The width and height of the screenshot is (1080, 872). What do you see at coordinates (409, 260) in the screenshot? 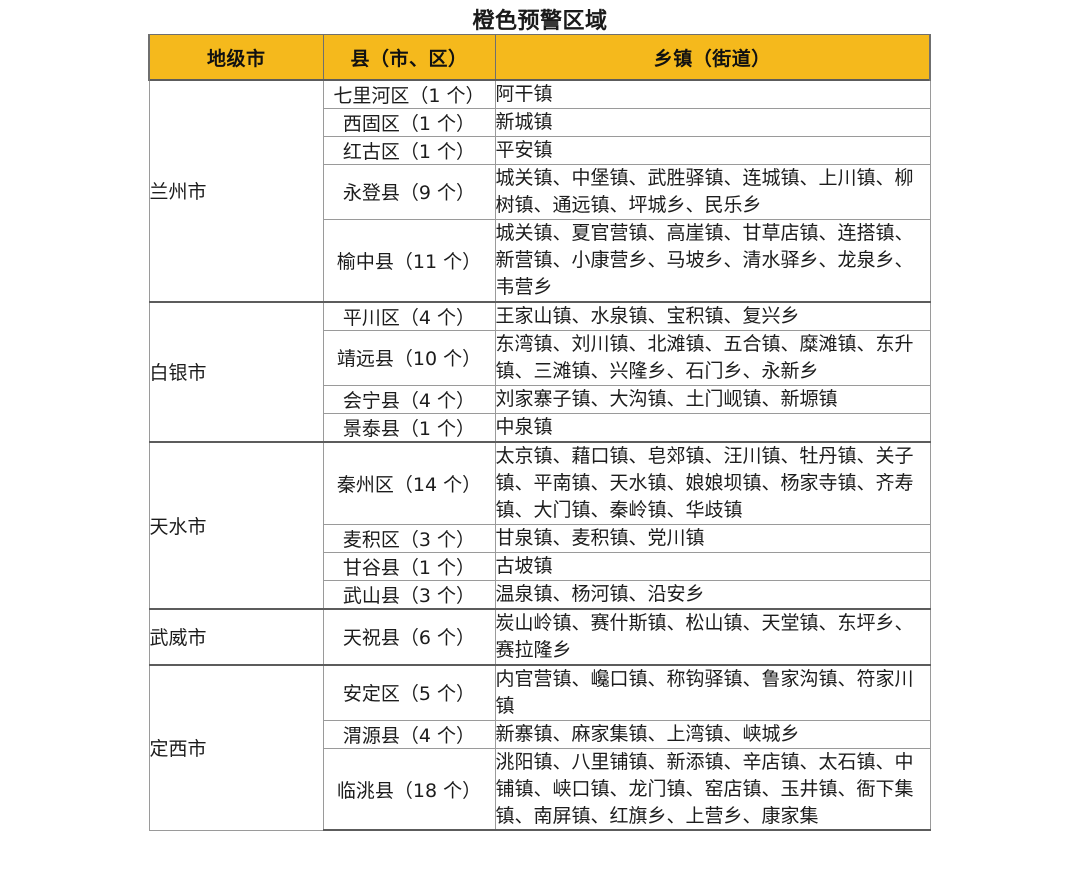
I see `county-cell: 榆中县（11 个）` at bounding box center [409, 260].